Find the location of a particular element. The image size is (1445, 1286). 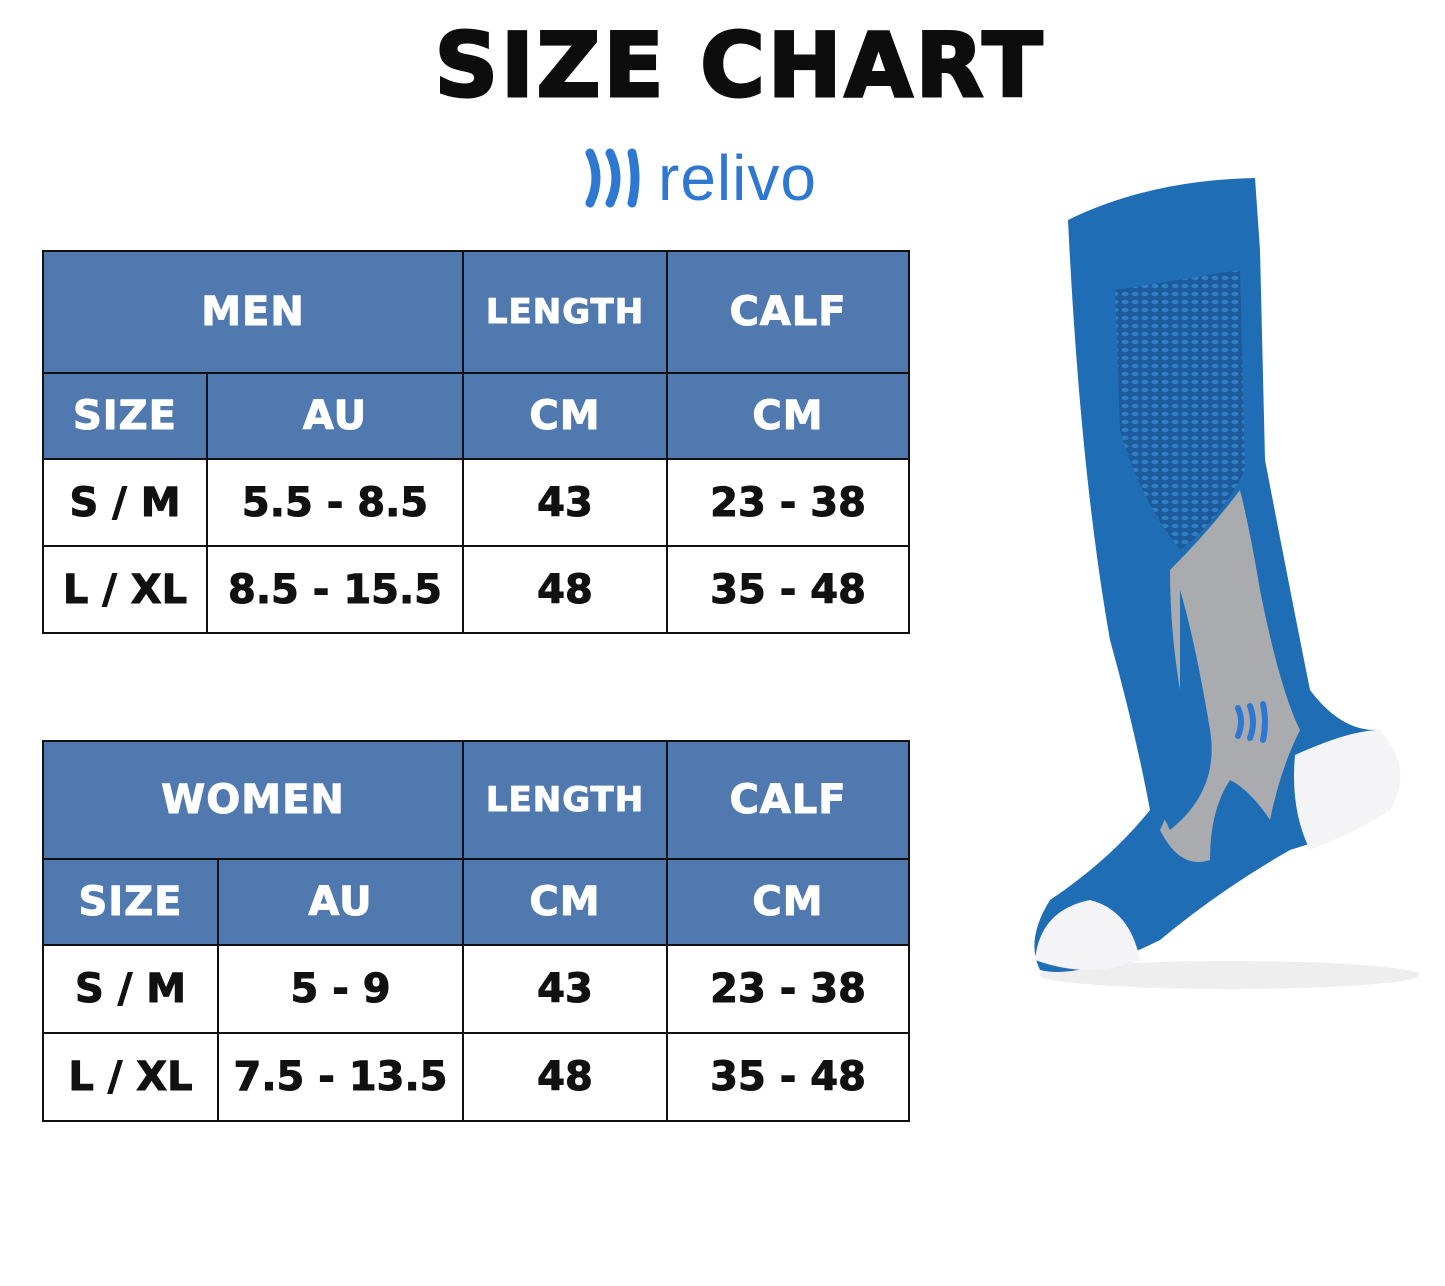

au-cell: 5 - 9 is located at coordinates (340, 989).